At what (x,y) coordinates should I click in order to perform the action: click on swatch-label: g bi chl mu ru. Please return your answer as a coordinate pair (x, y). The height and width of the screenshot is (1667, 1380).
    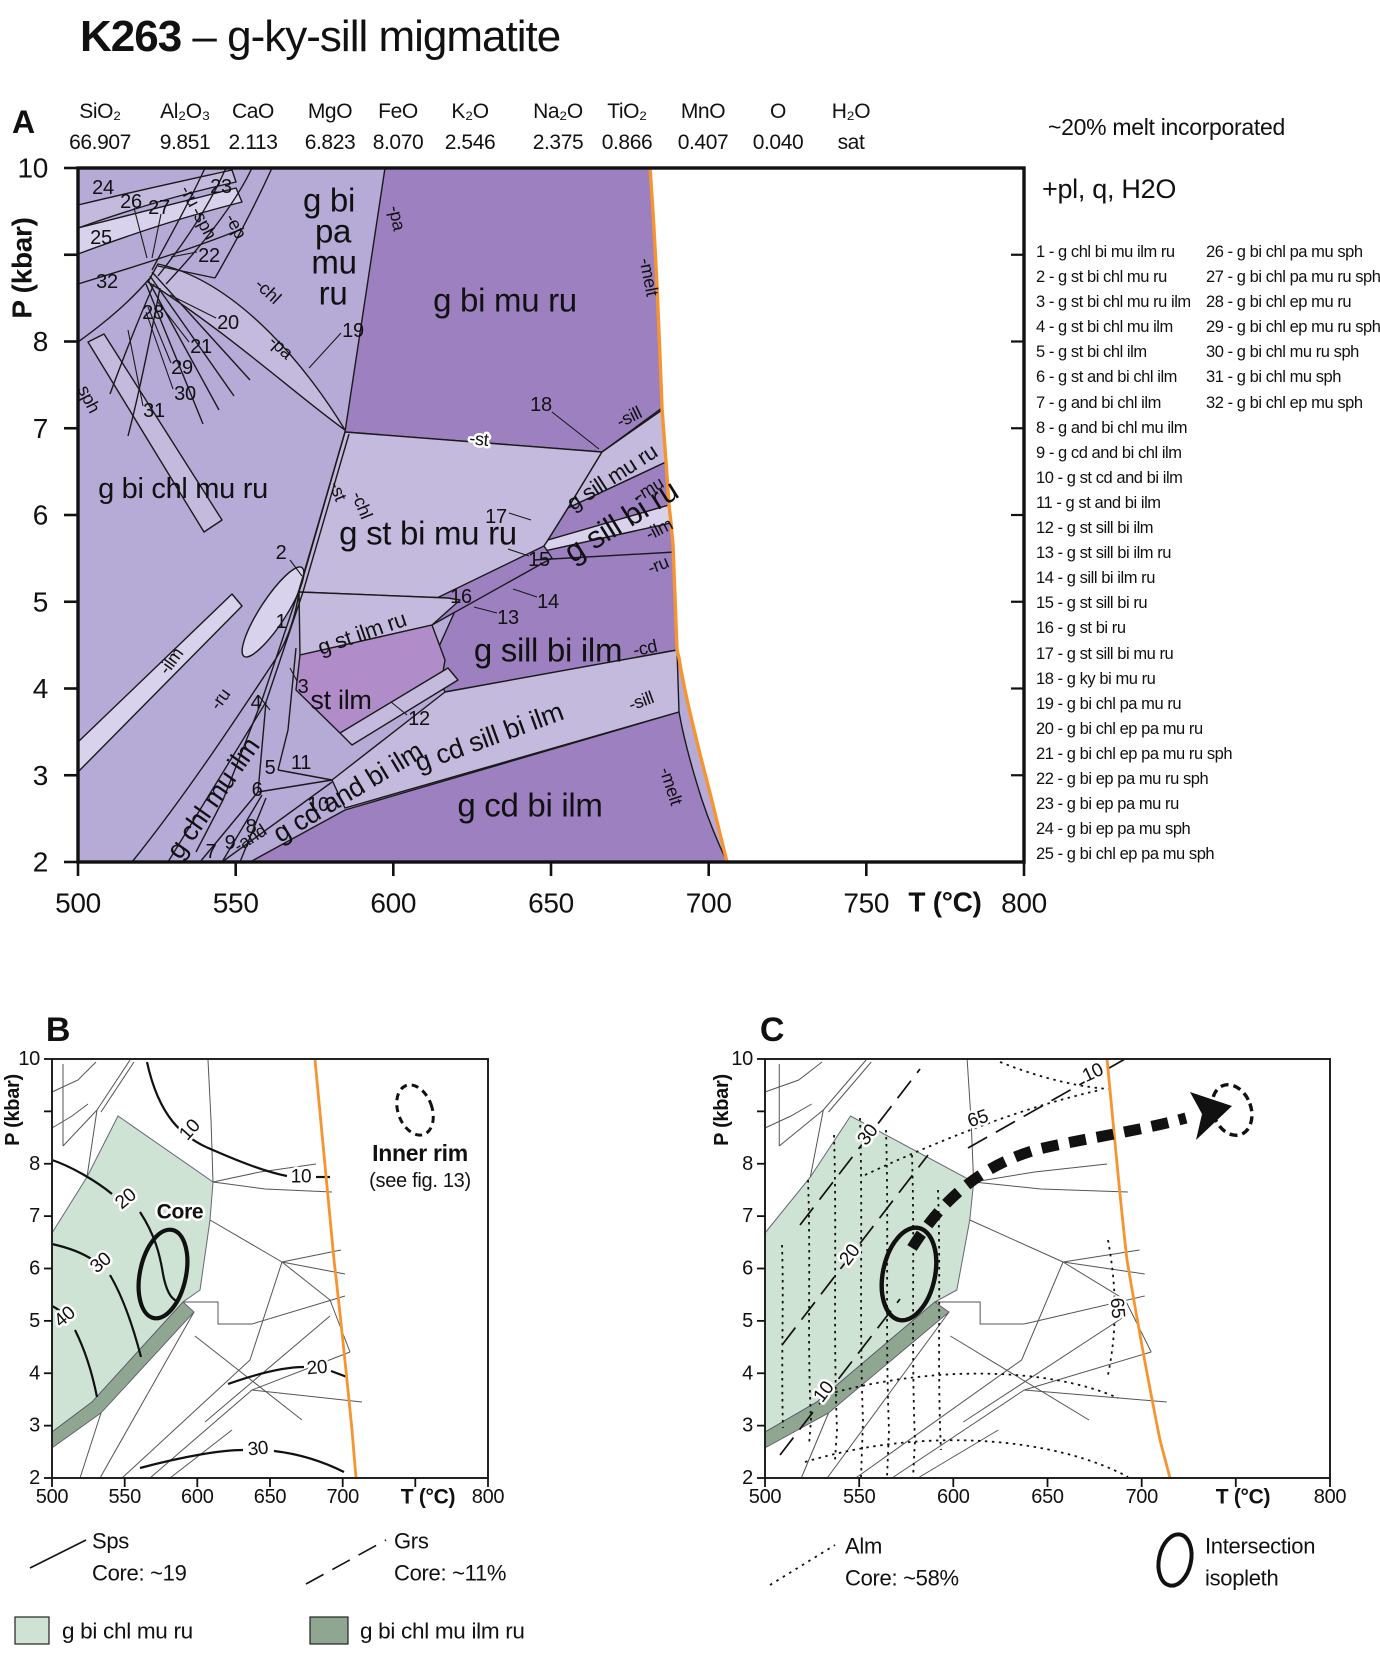
    Looking at the image, I should click on (127, 1631).